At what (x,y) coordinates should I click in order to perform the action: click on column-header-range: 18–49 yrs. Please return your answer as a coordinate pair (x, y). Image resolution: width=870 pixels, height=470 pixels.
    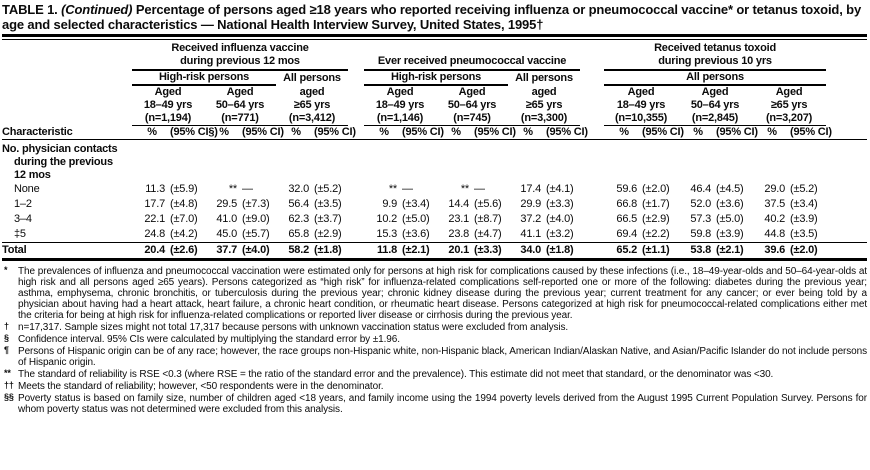
    Looking at the image, I should click on (641, 105).